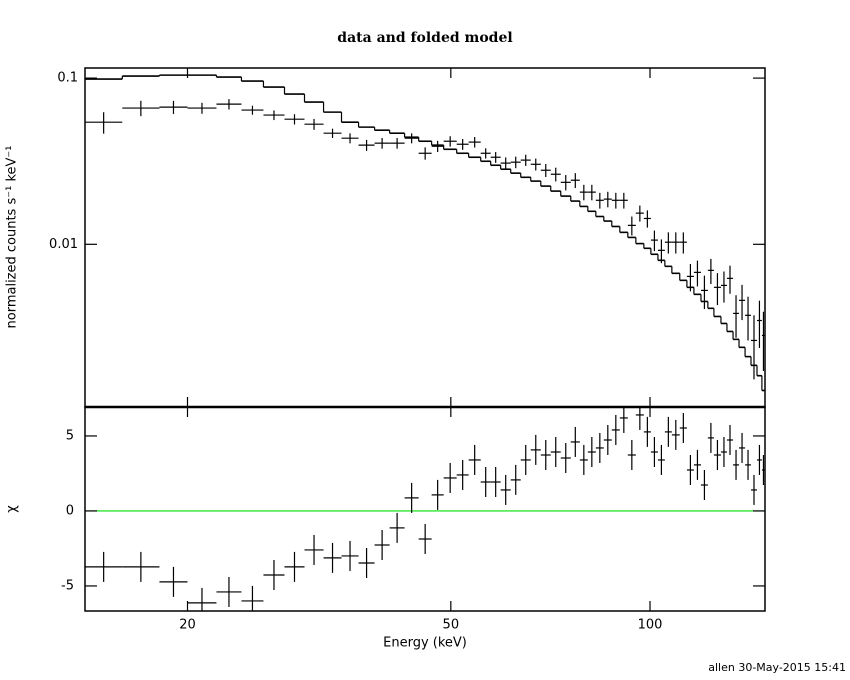 The image size is (850, 680). I want to click on x-tick-label: 20, so click(187, 625).